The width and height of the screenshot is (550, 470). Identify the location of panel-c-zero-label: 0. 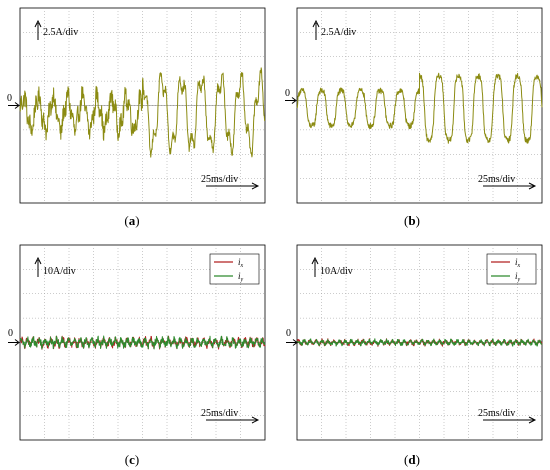
(10, 333).